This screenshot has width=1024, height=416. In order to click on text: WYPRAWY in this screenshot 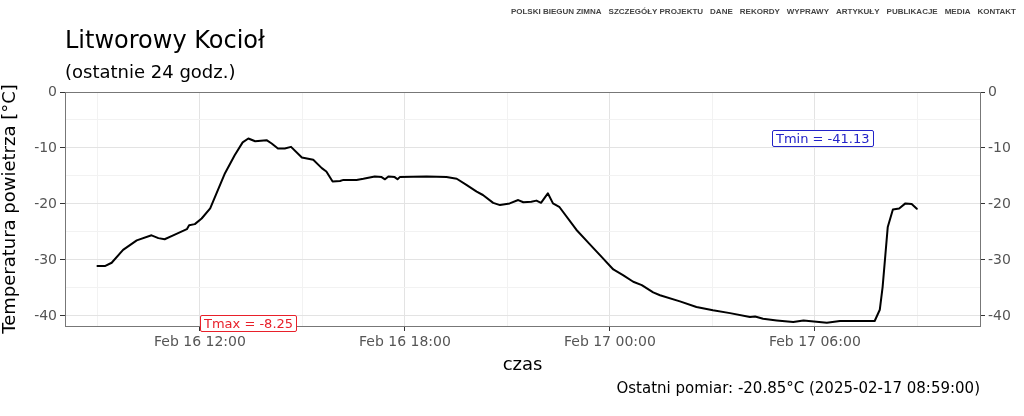, I will do `click(808, 11)`.